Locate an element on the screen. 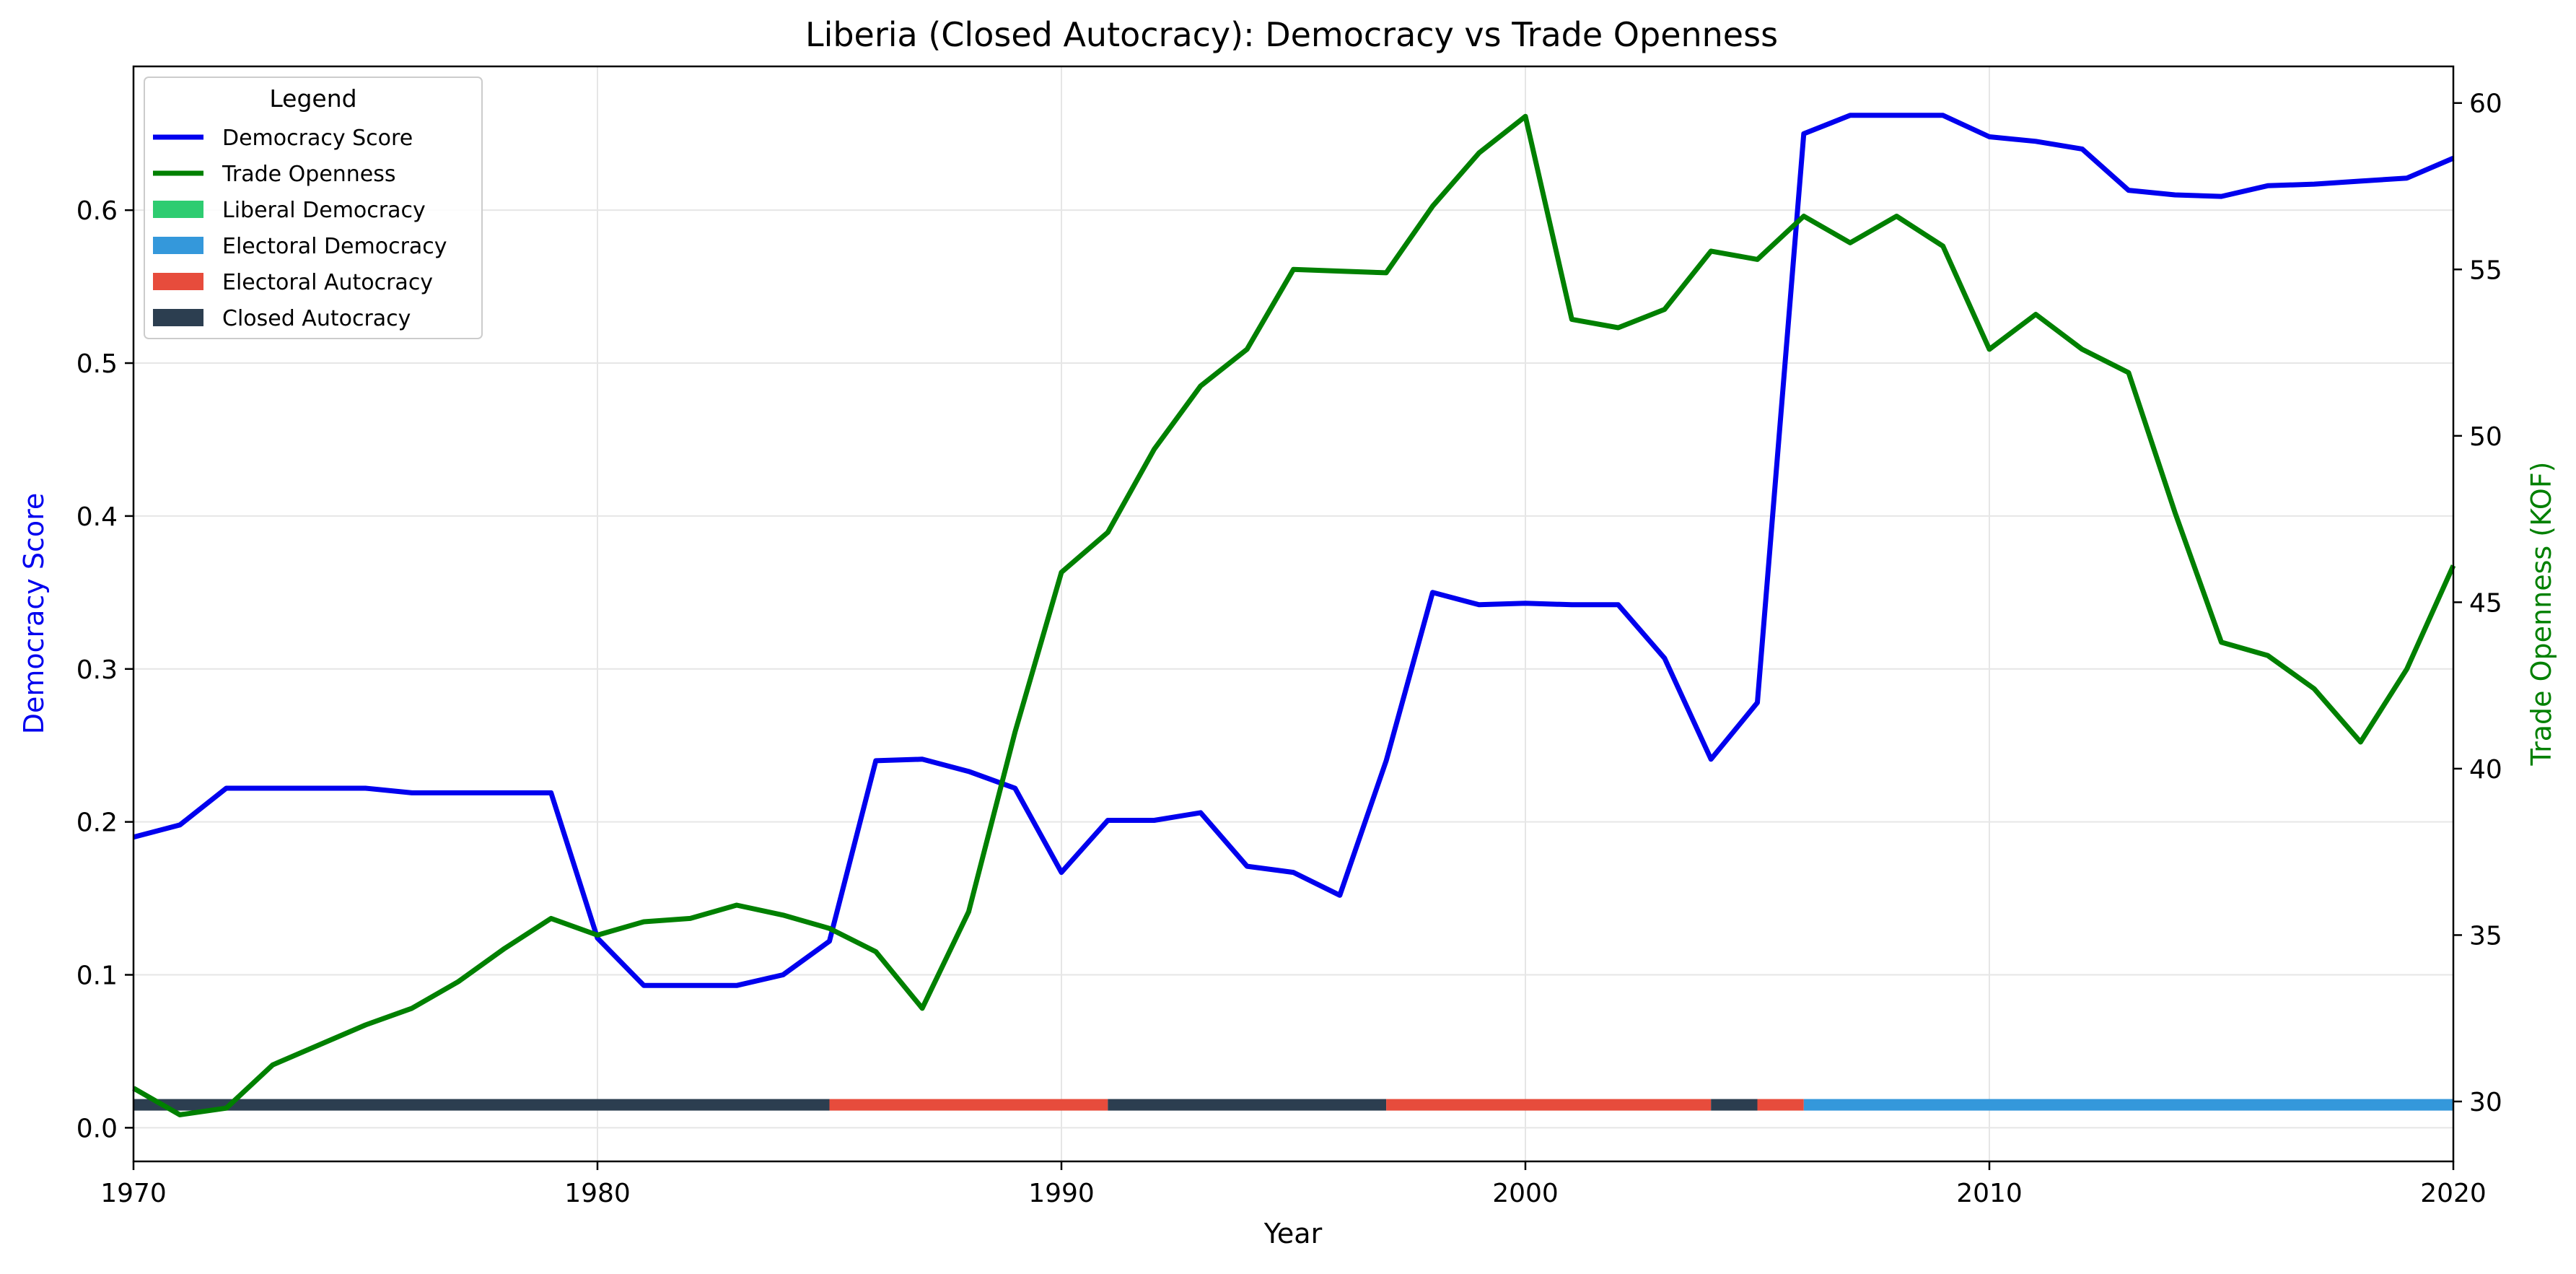 This screenshot has width=2576, height=1274. y-left-tick-label: 0.2 is located at coordinates (97, 823).